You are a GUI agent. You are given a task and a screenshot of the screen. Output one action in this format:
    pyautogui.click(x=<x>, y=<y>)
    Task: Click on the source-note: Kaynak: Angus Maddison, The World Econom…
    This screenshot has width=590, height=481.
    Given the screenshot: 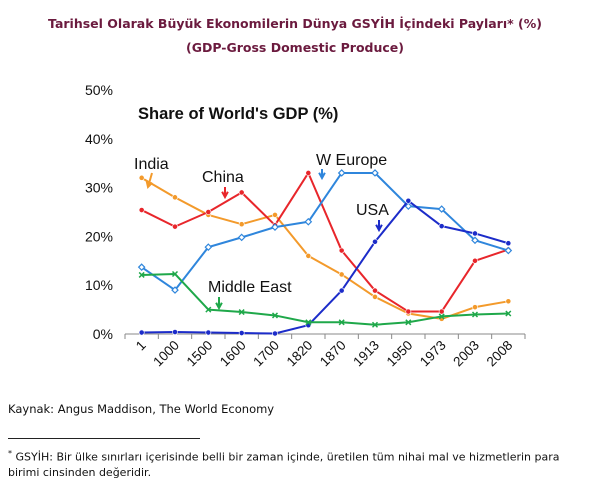 What is the action you would take?
    pyautogui.click(x=141, y=409)
    